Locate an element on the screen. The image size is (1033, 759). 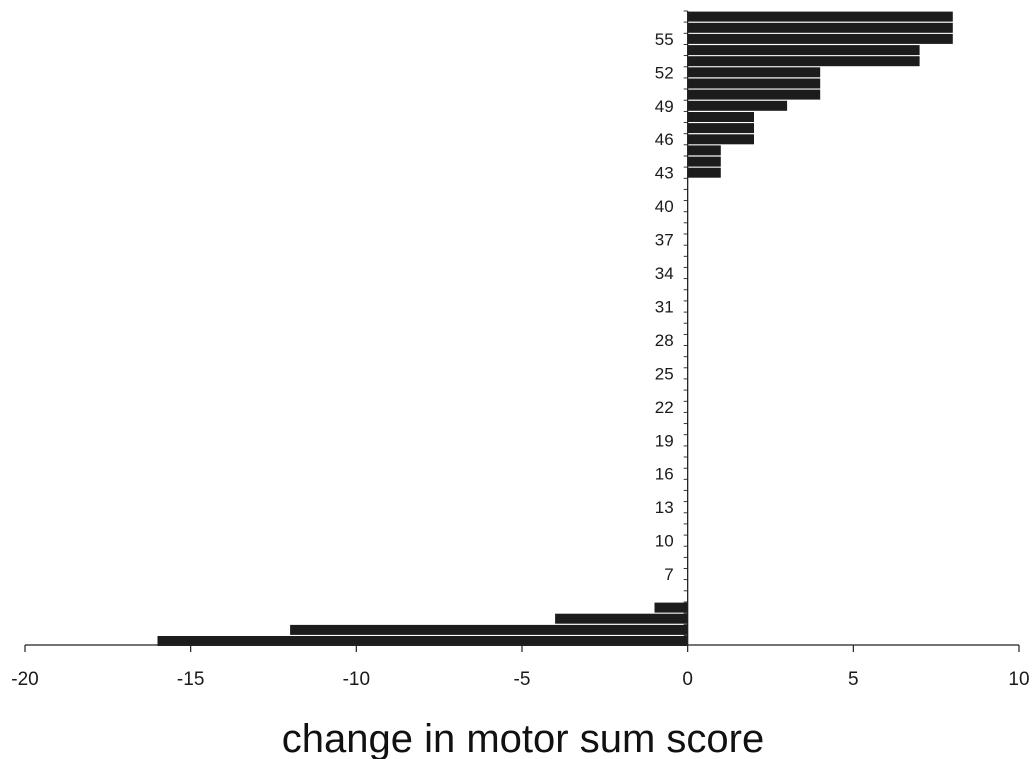
y-tick-label: 46 is located at coordinates (664, 139).